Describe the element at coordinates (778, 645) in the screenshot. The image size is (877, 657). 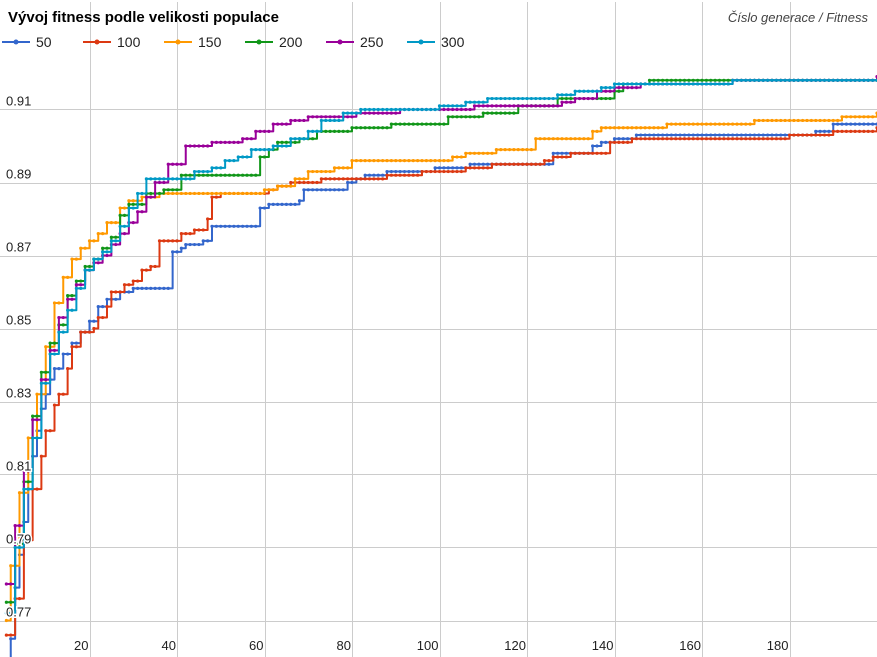
I see `x-tick-label: 180` at that location.